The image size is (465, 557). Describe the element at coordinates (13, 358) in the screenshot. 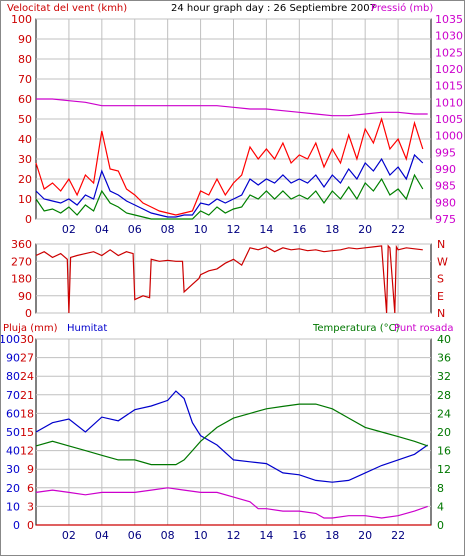

I see `humidity-y-tick-label: 90` at that location.